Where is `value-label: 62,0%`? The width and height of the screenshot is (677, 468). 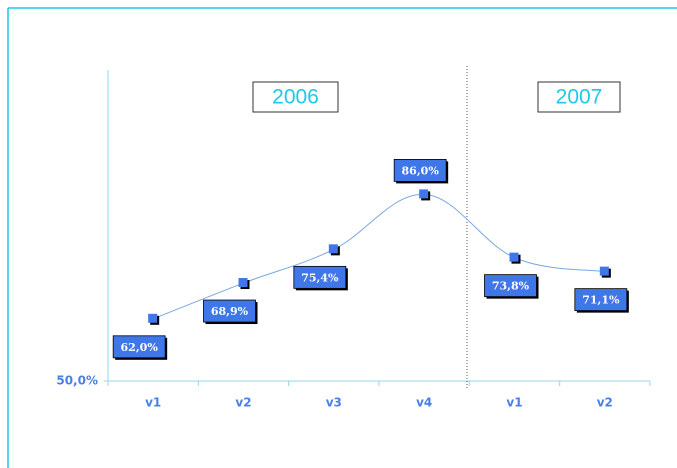 value-label: 62,0% is located at coordinates (140, 347).